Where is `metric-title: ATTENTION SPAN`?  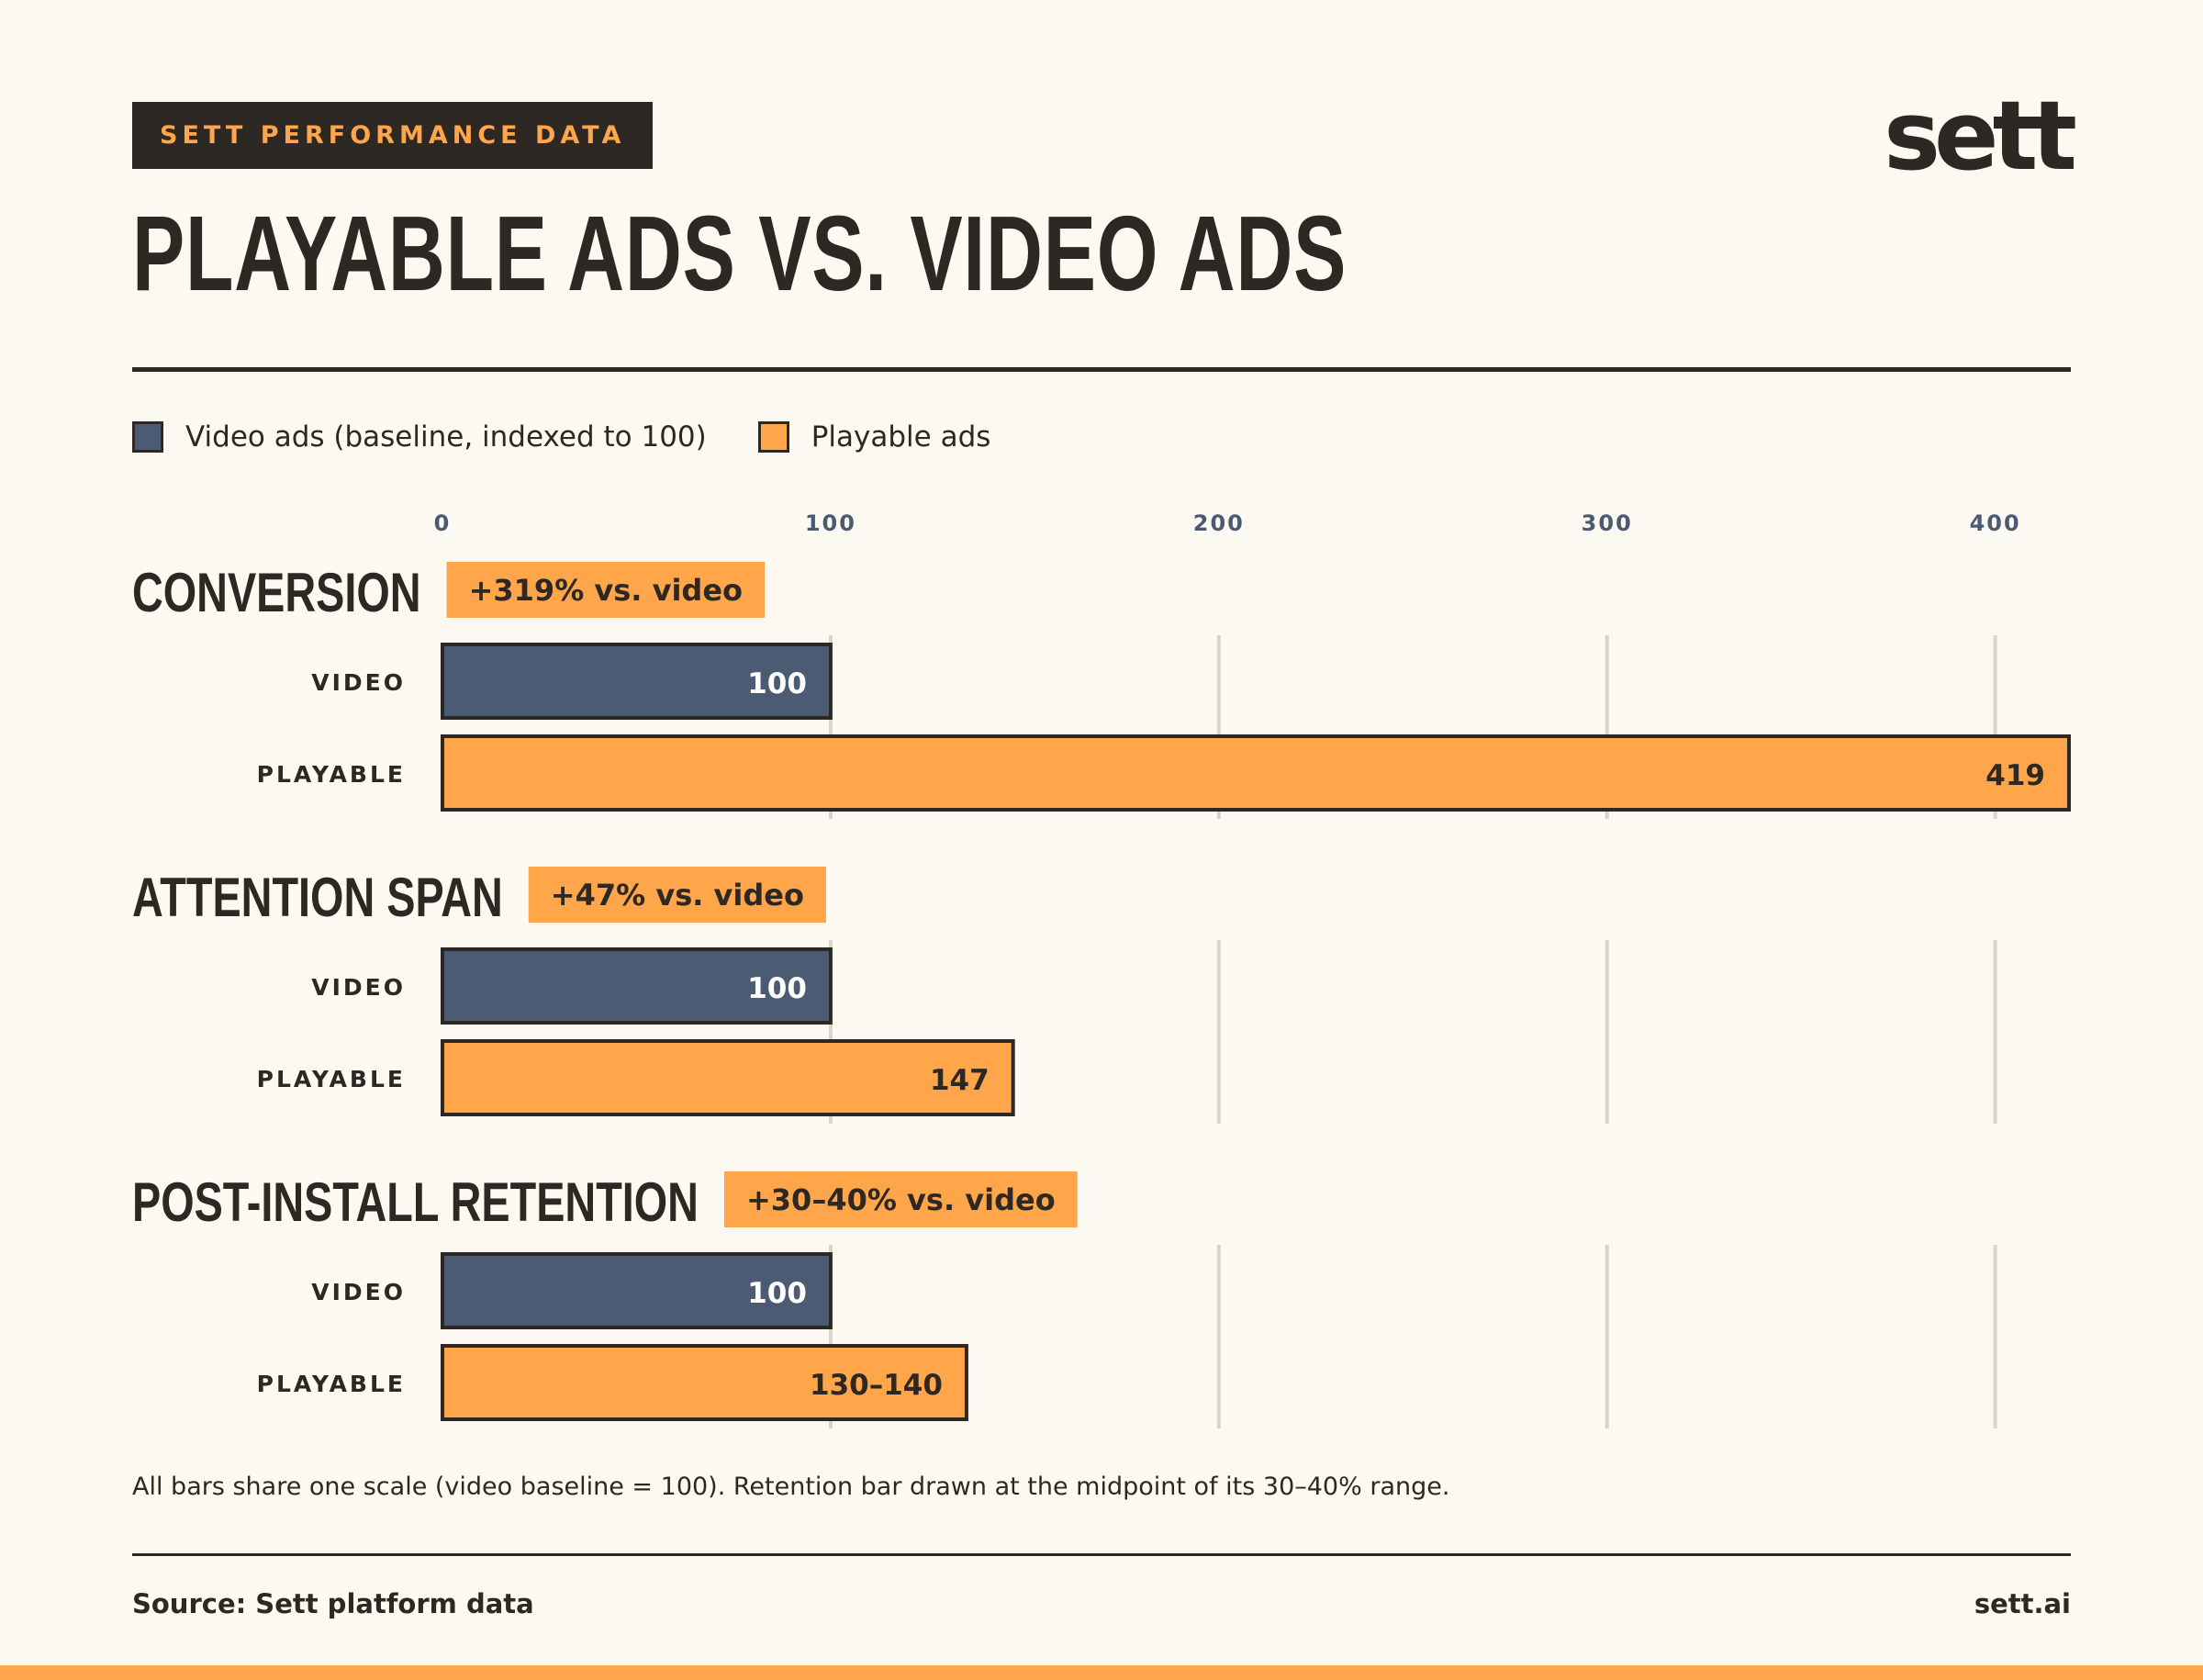 metric-title: ATTENTION SPAN is located at coordinates (317, 897).